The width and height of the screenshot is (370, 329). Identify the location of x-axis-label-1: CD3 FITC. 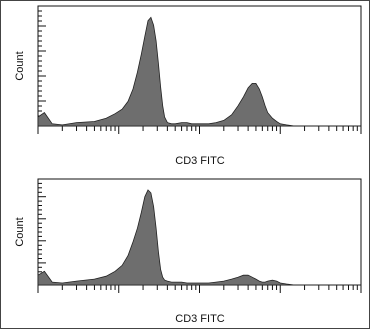
(200, 161).